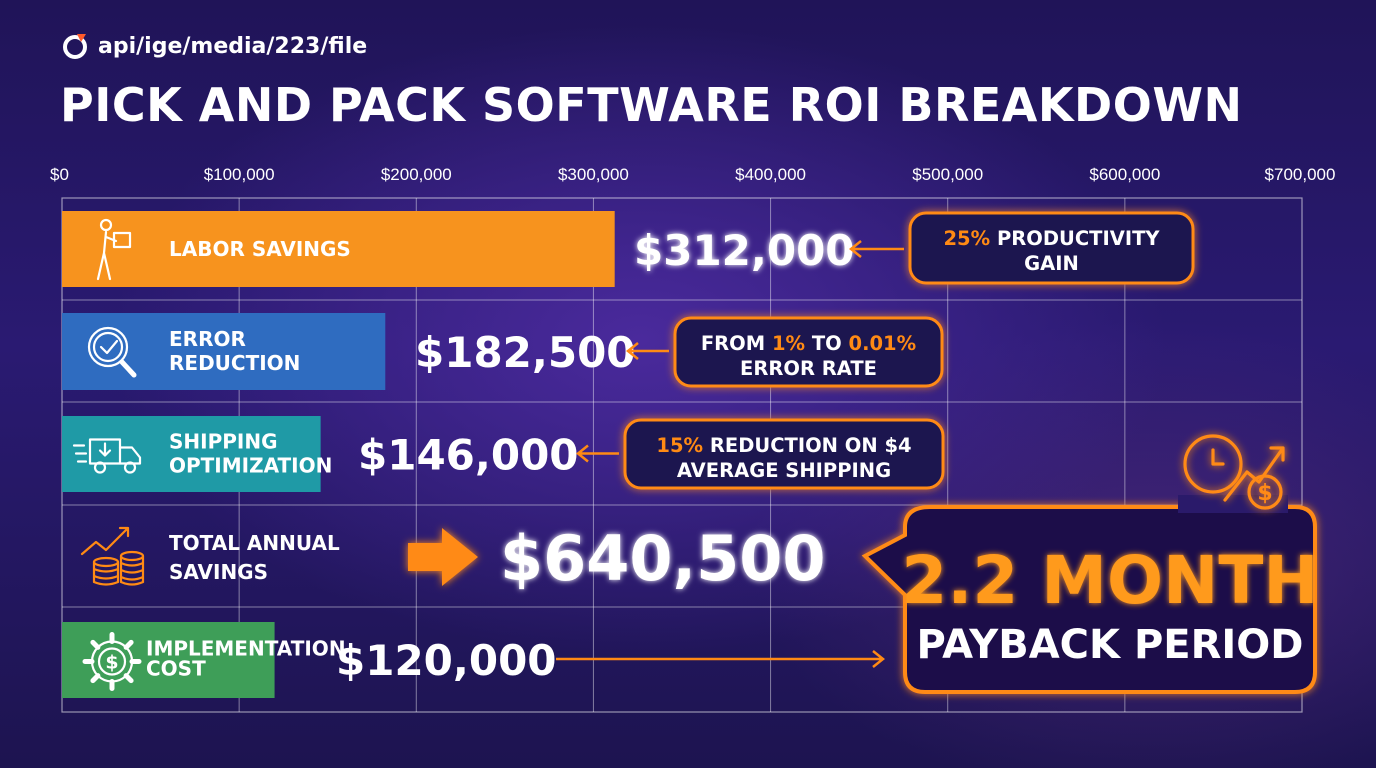  What do you see at coordinates (239, 174) in the screenshot?
I see `x-tick-label: $100,000` at bounding box center [239, 174].